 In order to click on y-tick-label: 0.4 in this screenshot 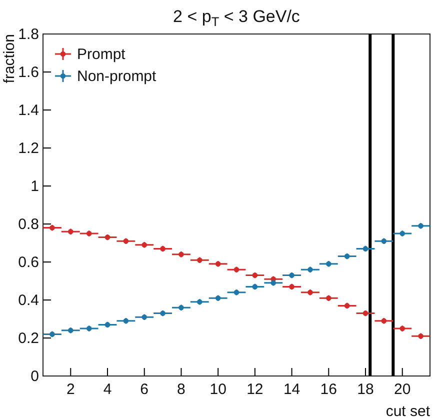, I will do `click(28, 300)`.